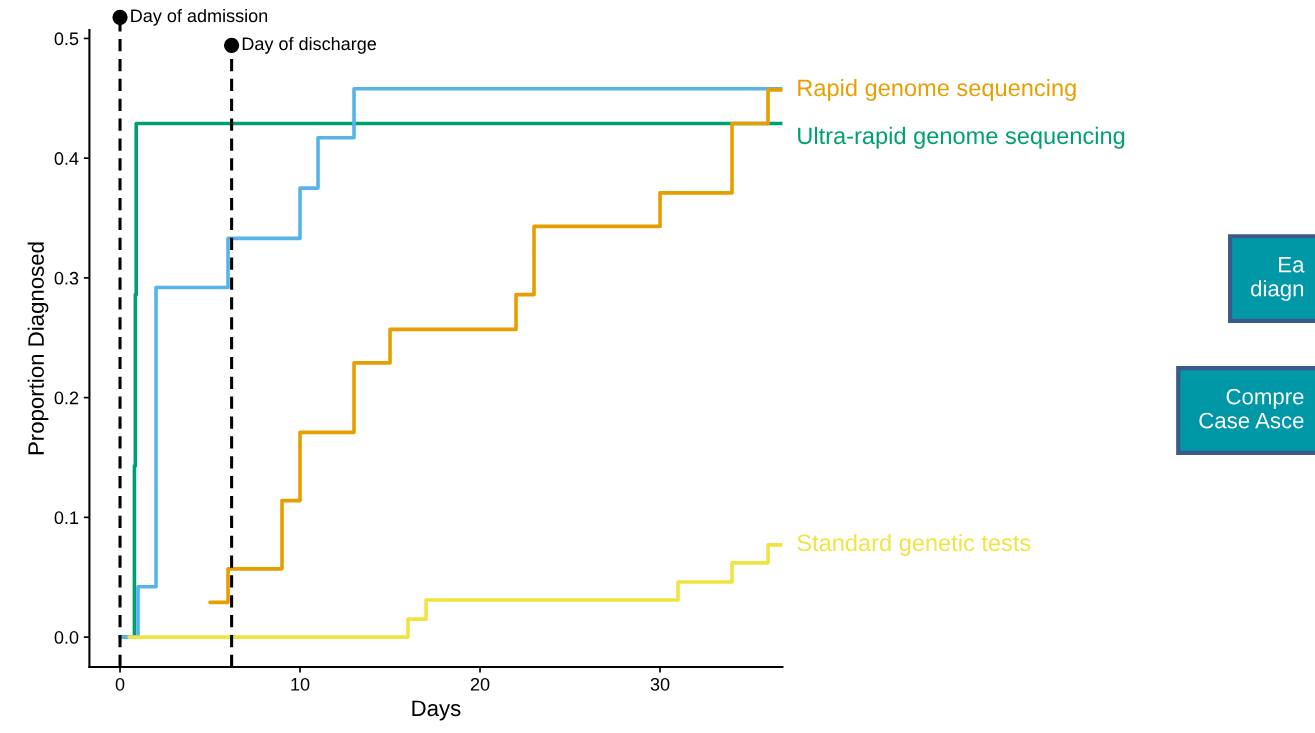  Describe the element at coordinates (66, 398) in the screenshot. I see `y-tick-label: 0.2` at that location.